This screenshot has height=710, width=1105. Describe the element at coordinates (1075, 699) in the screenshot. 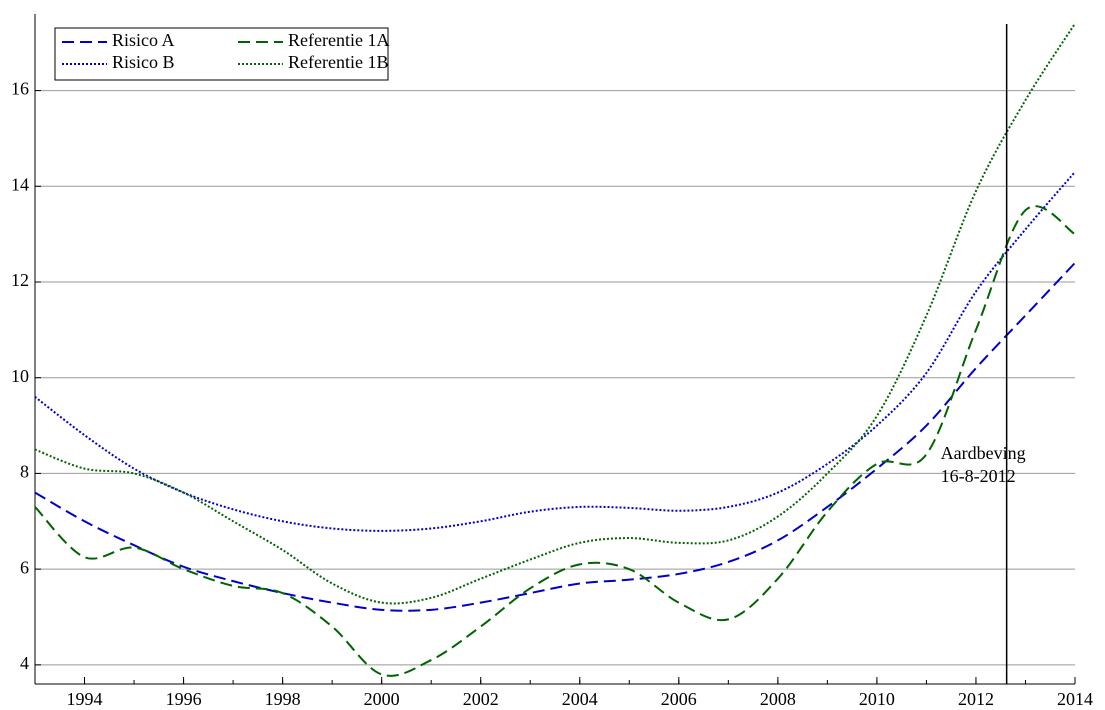

I see `x-tick-label: 2014` at that location.